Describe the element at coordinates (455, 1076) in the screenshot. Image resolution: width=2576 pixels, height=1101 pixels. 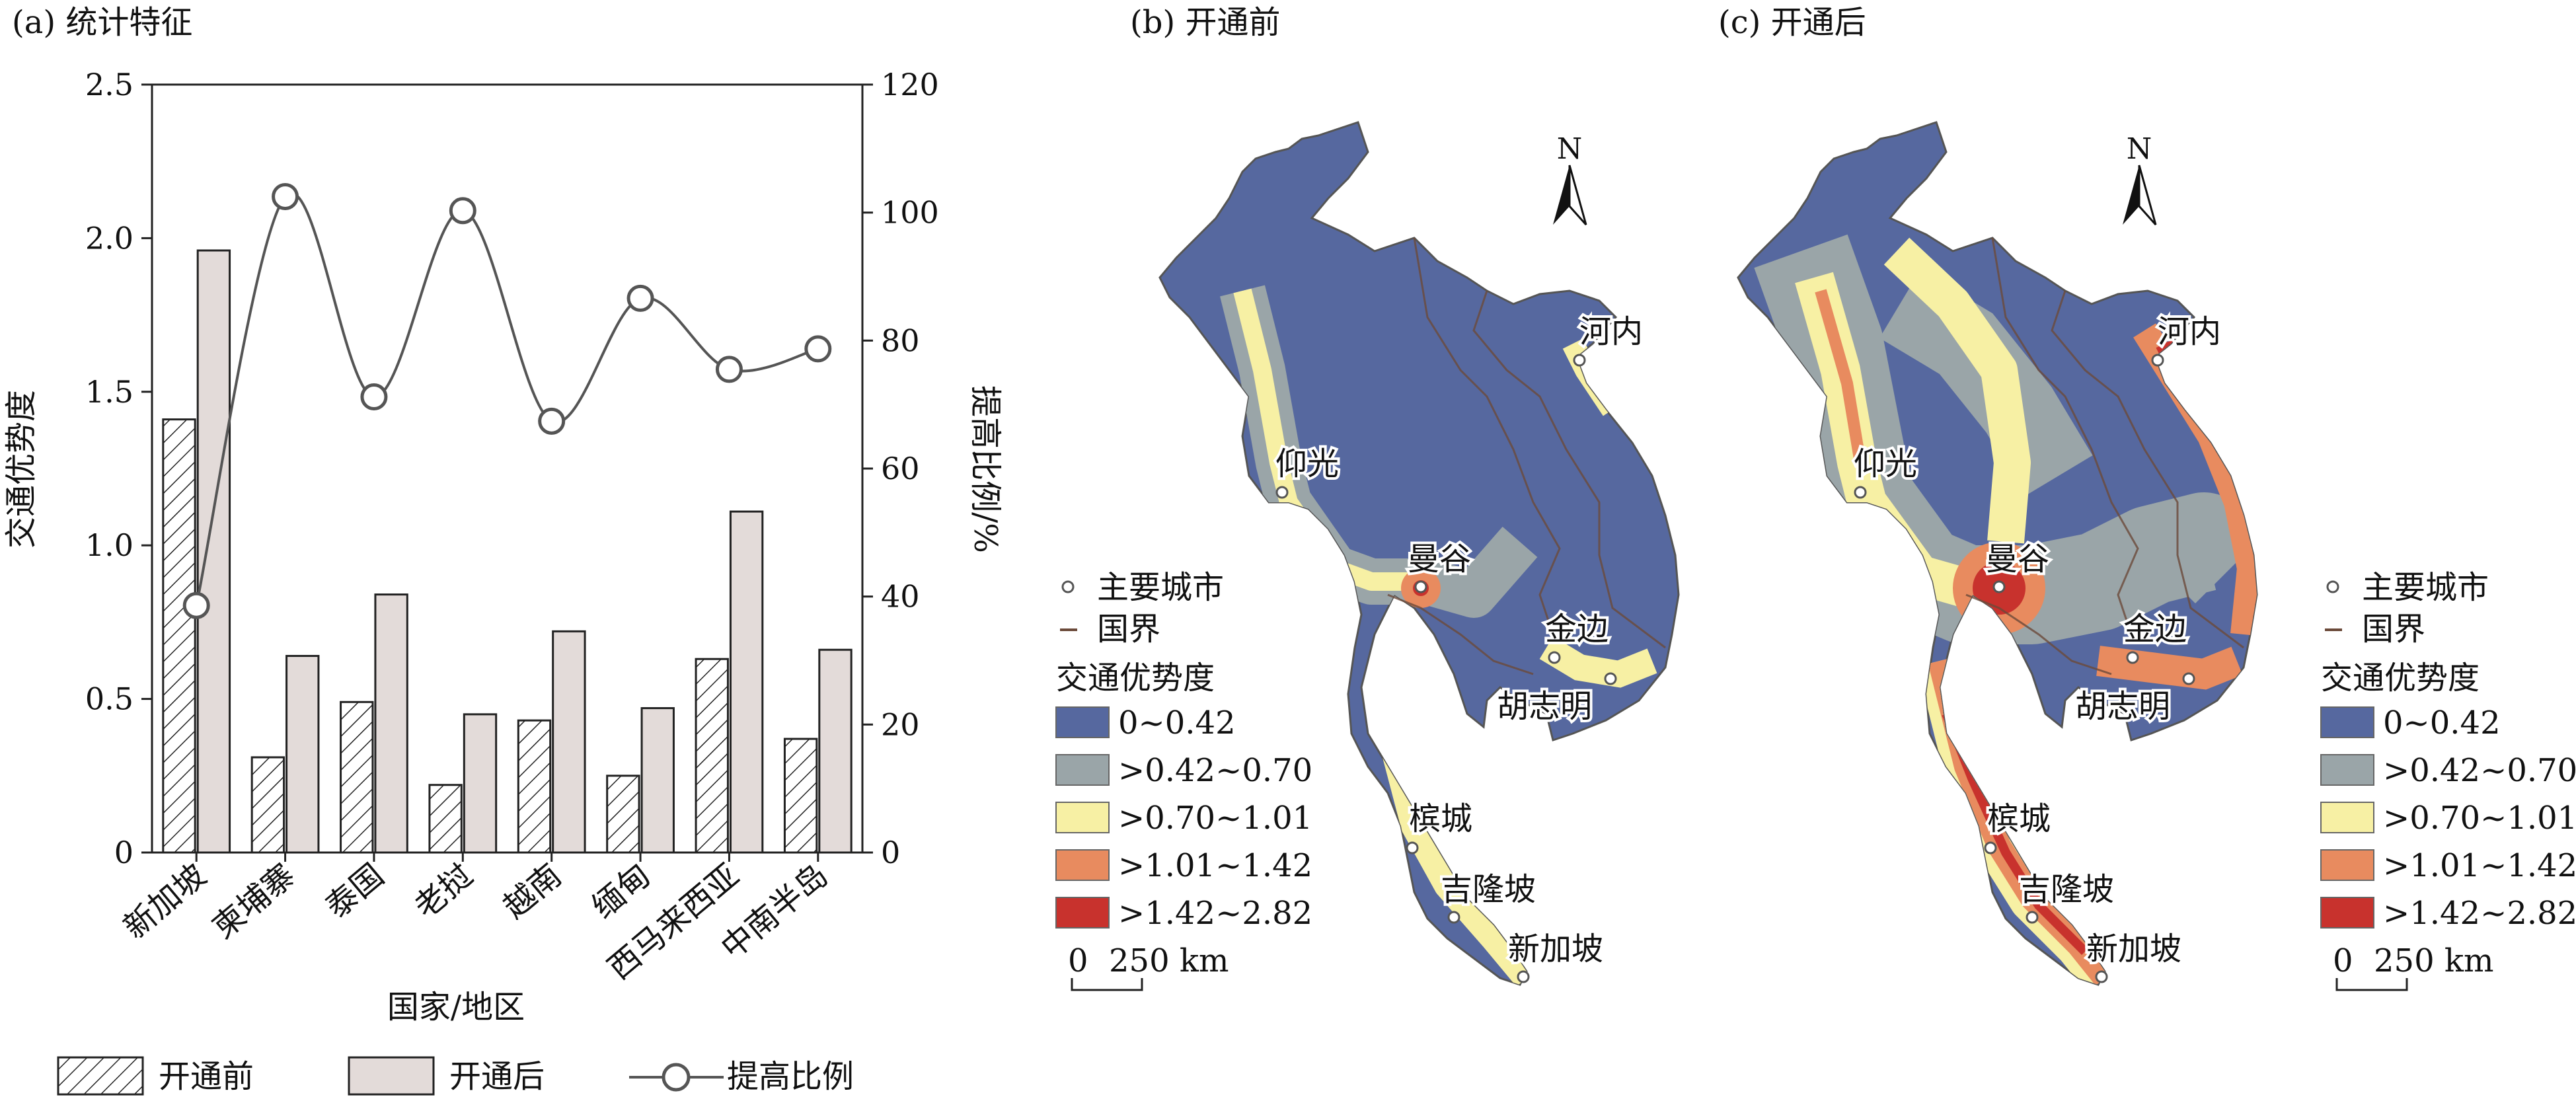
I see `chart-legend: 开通前 开通后 提高比例` at that location.